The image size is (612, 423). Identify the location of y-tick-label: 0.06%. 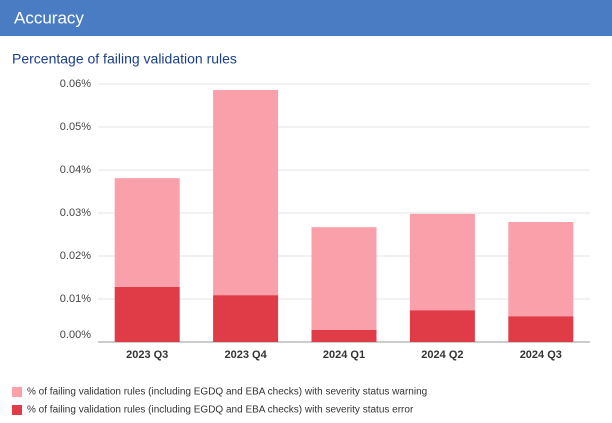
(75, 84).